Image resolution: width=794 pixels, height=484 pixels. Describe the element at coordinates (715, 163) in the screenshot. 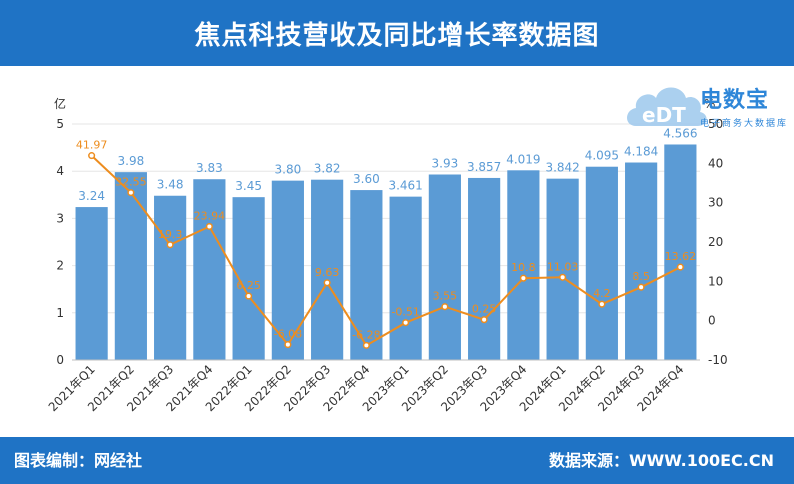

I see `y-right-tick-label: 40` at that location.